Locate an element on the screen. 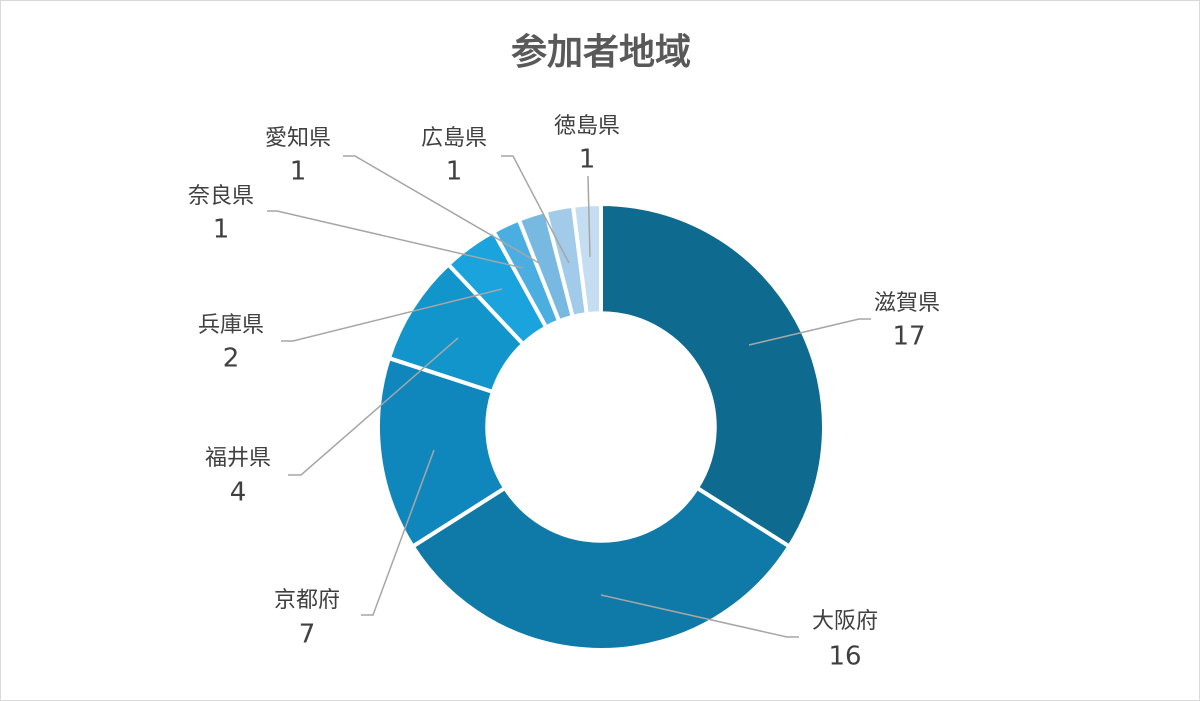 The width and height of the screenshot is (1200, 701). data-label-category-6: 奈良県 is located at coordinates (221, 196).